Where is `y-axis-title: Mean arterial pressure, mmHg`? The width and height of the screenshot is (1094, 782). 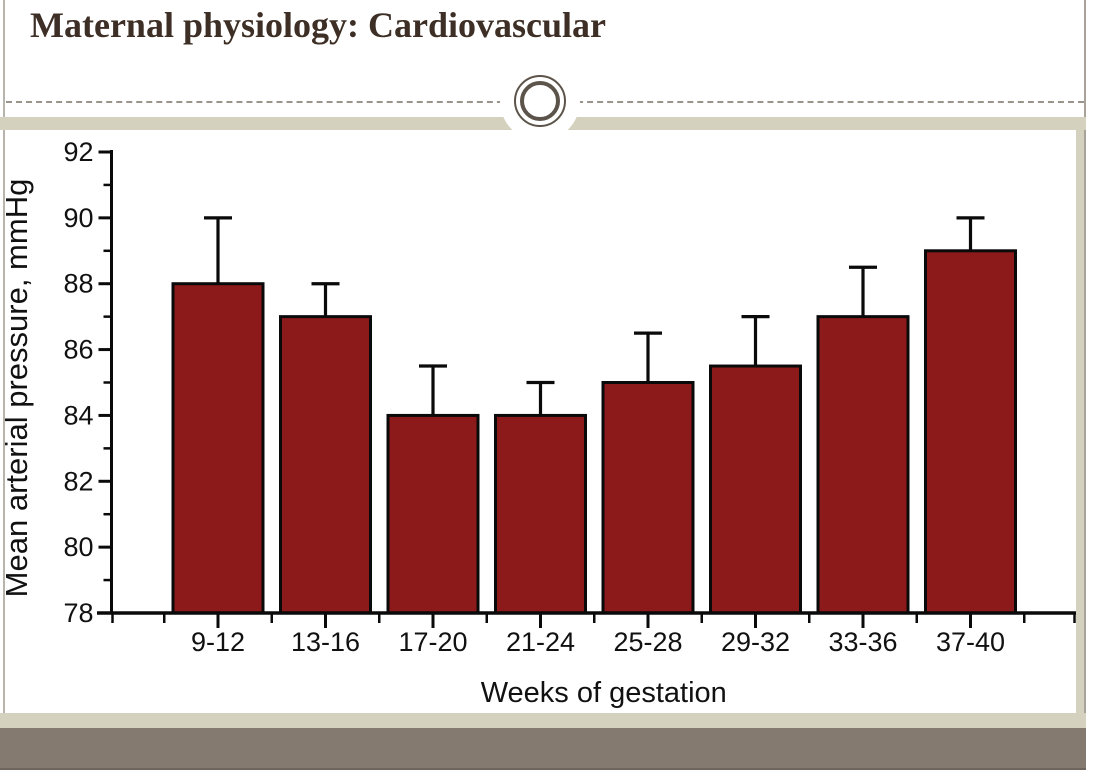
y-axis-title: Mean arterial pressure, mmHg is located at coordinates (17, 388).